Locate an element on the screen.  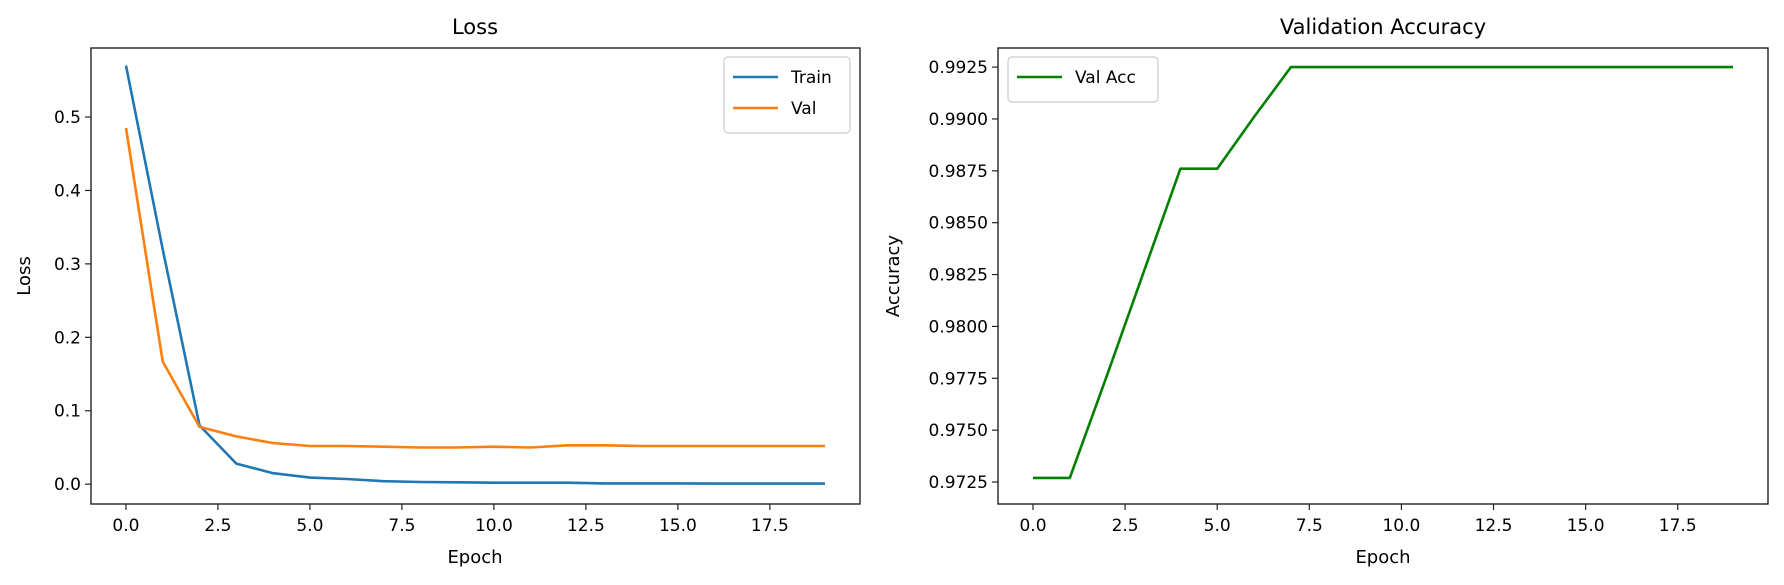
legend-label: Train is located at coordinates (811, 78).